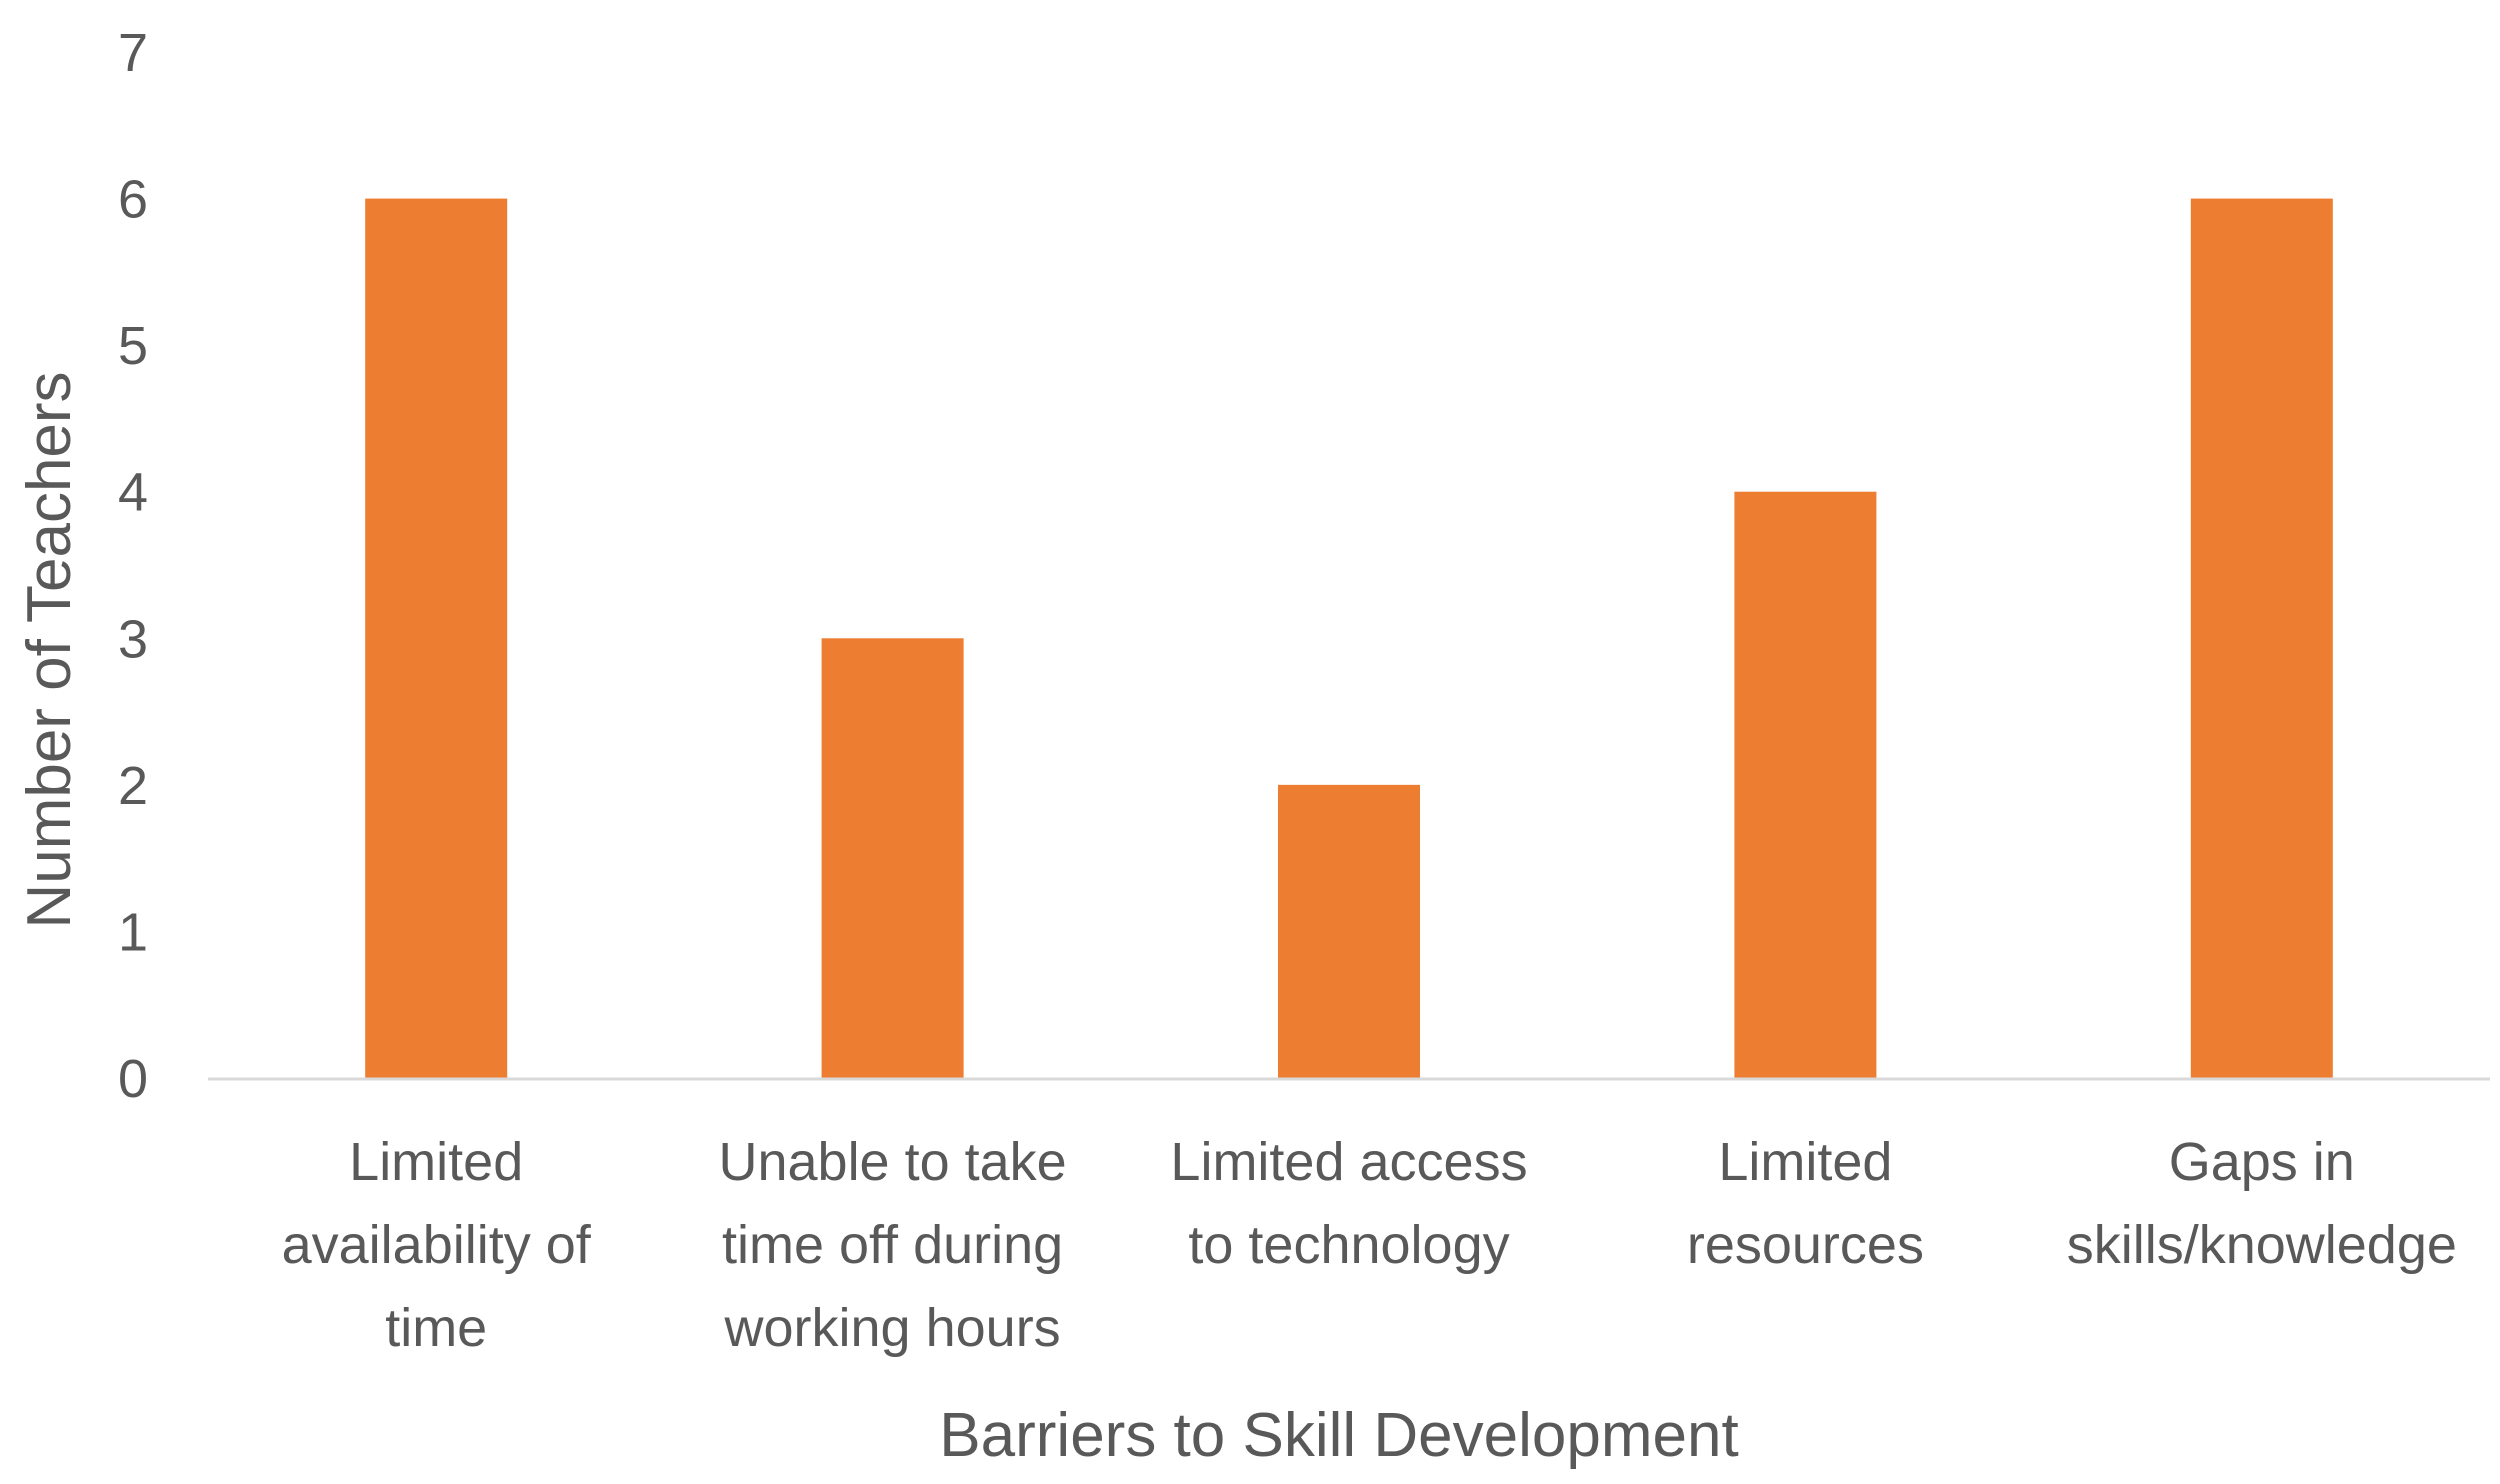 This screenshot has height=1484, width=2500. What do you see at coordinates (133, 200) in the screenshot?
I see `y-tick-label: 6` at bounding box center [133, 200].